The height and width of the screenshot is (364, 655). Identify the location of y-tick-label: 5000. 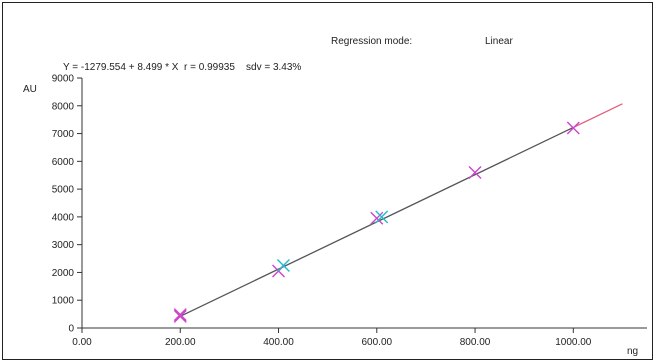
(63, 190).